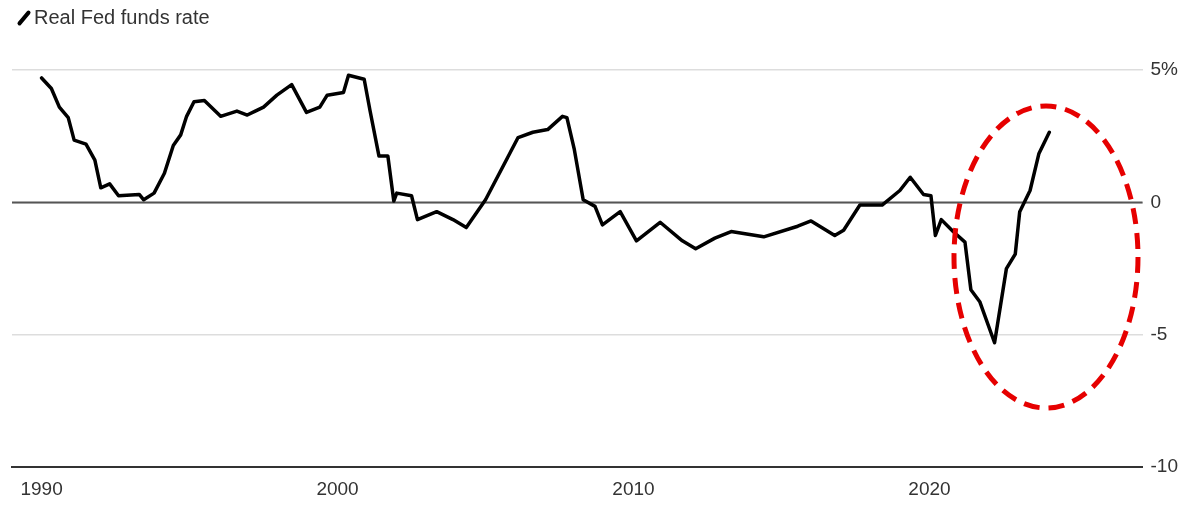 This screenshot has width=1194, height=508. I want to click on y-tick-label: -5, so click(1159, 334).